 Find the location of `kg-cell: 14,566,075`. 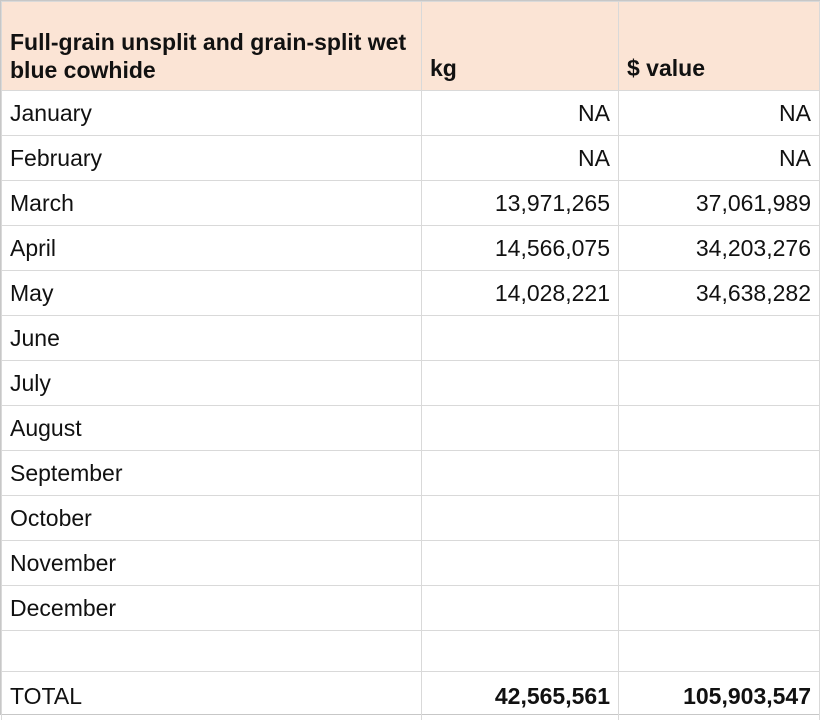

kg-cell: 14,566,075 is located at coordinates (520, 248).